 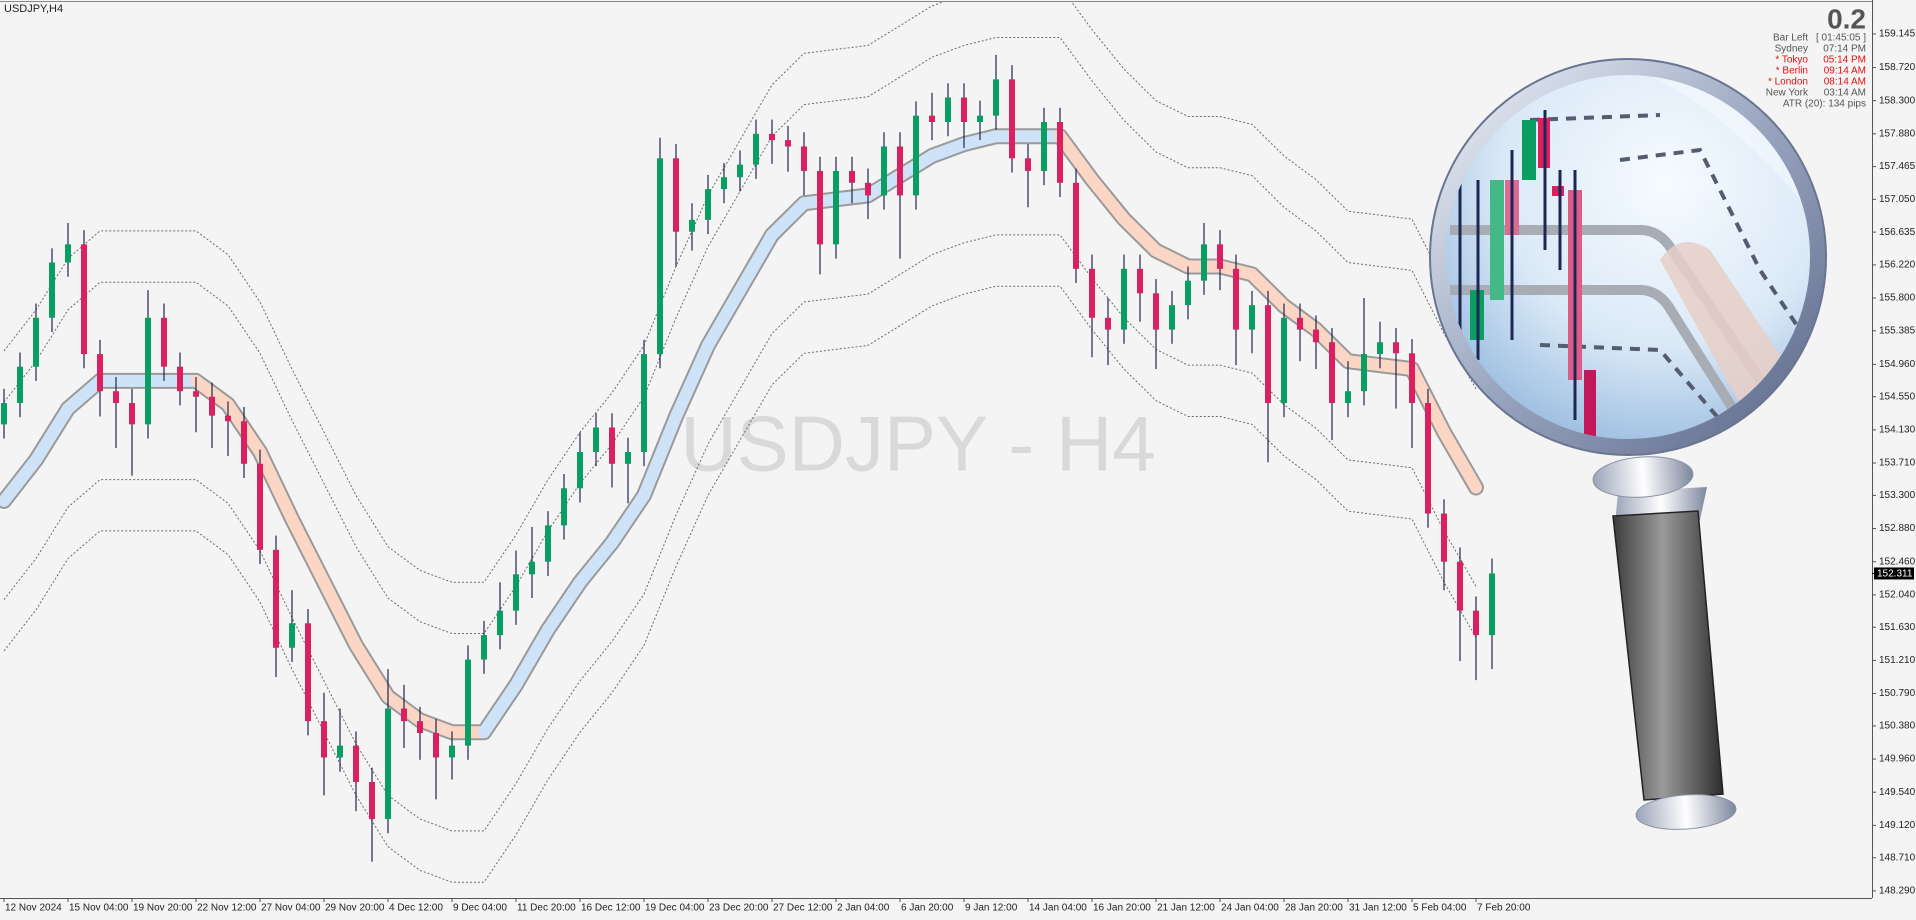 I want to click on info-value: 08:14 AM, so click(x=1845, y=82).